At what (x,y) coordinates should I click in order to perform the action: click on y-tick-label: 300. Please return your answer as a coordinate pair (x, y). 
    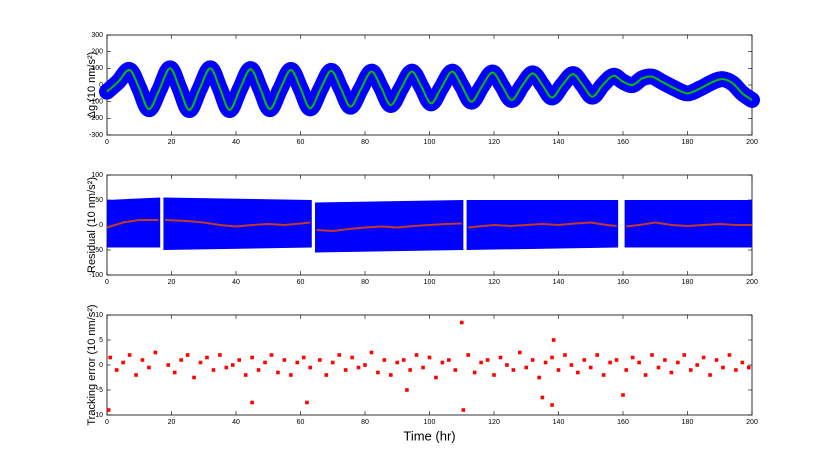
    Looking at the image, I should click on (97, 35).